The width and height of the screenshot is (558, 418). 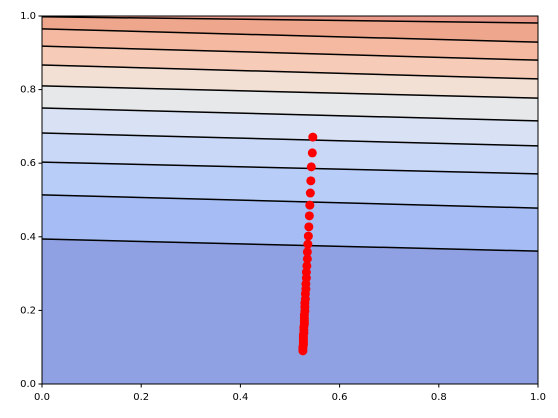 What do you see at coordinates (141, 397) in the screenshot?
I see `x-tick-label: 0.2` at bounding box center [141, 397].